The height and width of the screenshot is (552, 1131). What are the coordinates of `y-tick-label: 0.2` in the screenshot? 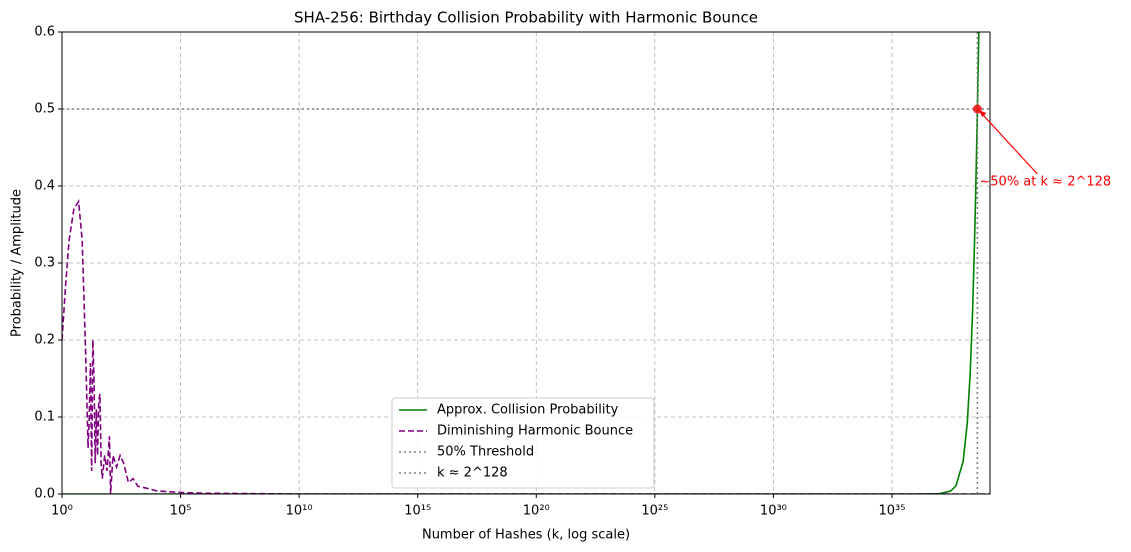 It's located at (44, 340).